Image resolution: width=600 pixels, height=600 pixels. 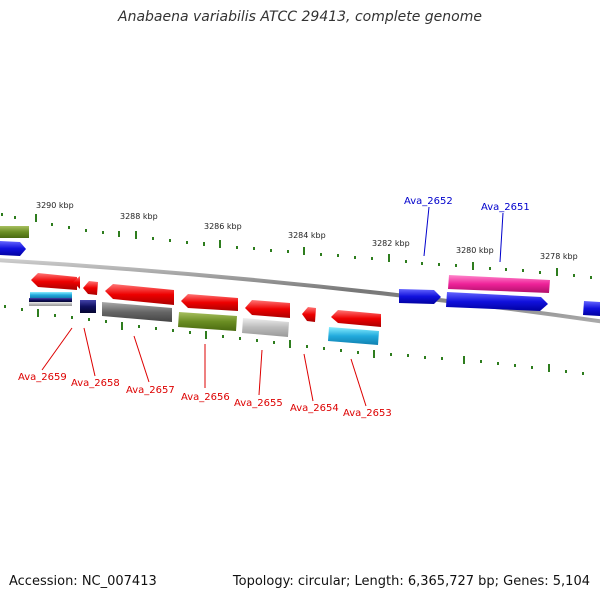 I want to click on genome-backbone, so click(x=300, y=291).